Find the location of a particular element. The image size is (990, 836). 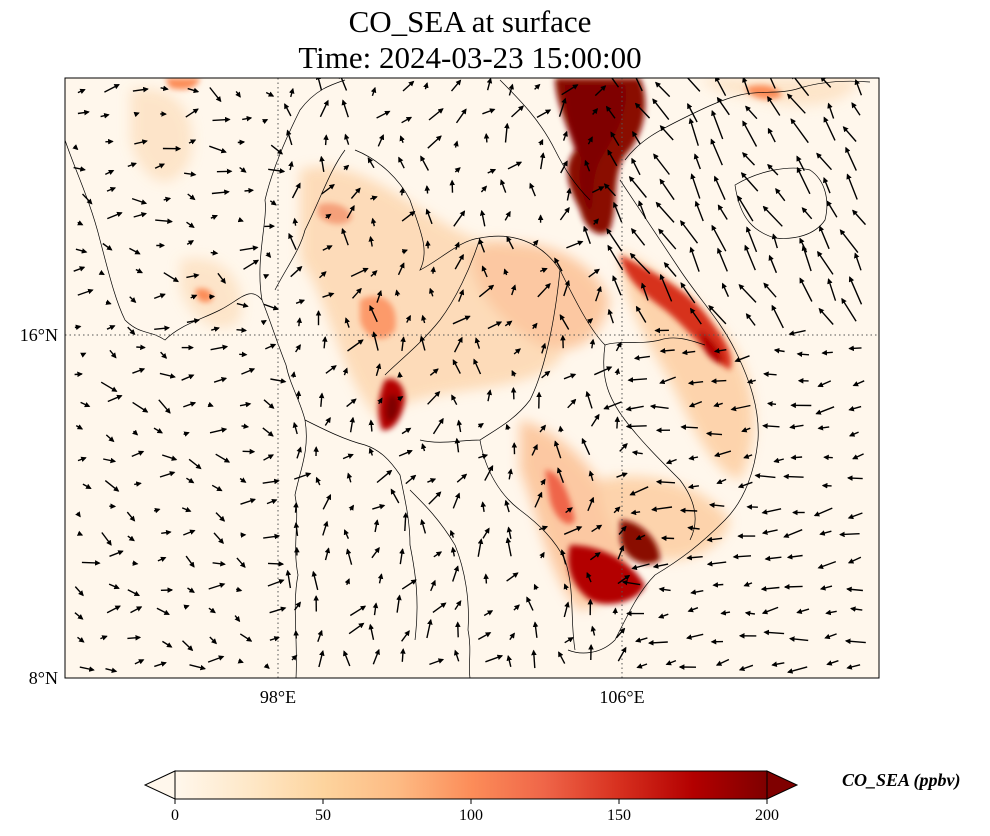

colorbar: 0 50 100 150 200 is located at coordinates (471, 797).